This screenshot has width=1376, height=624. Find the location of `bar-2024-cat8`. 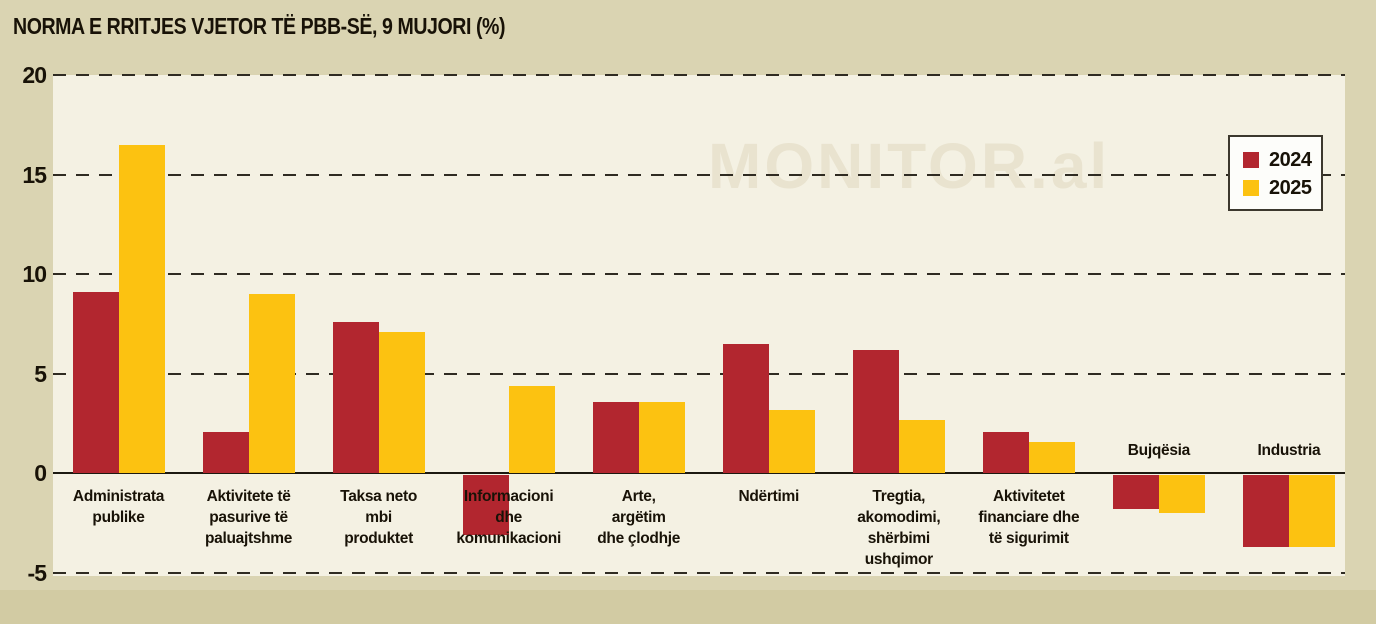

bar-2024-cat8 is located at coordinates (1005, 452).